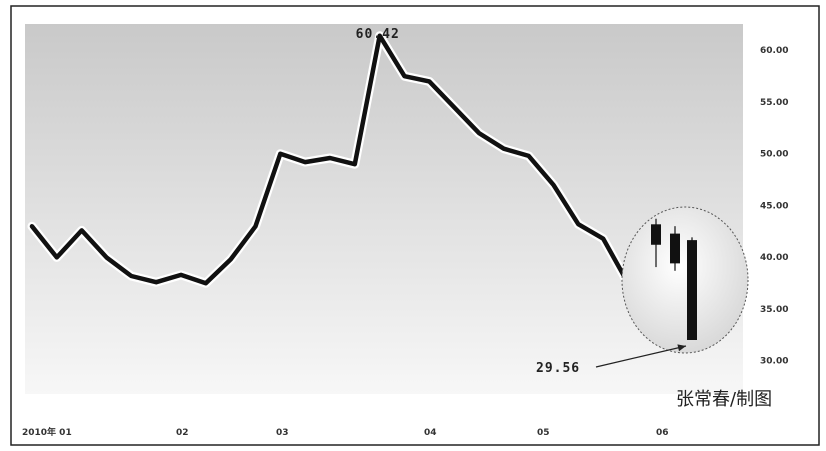  Describe the element at coordinates (558, 368) in the screenshot. I see `low-value-label: 29.56` at that location.